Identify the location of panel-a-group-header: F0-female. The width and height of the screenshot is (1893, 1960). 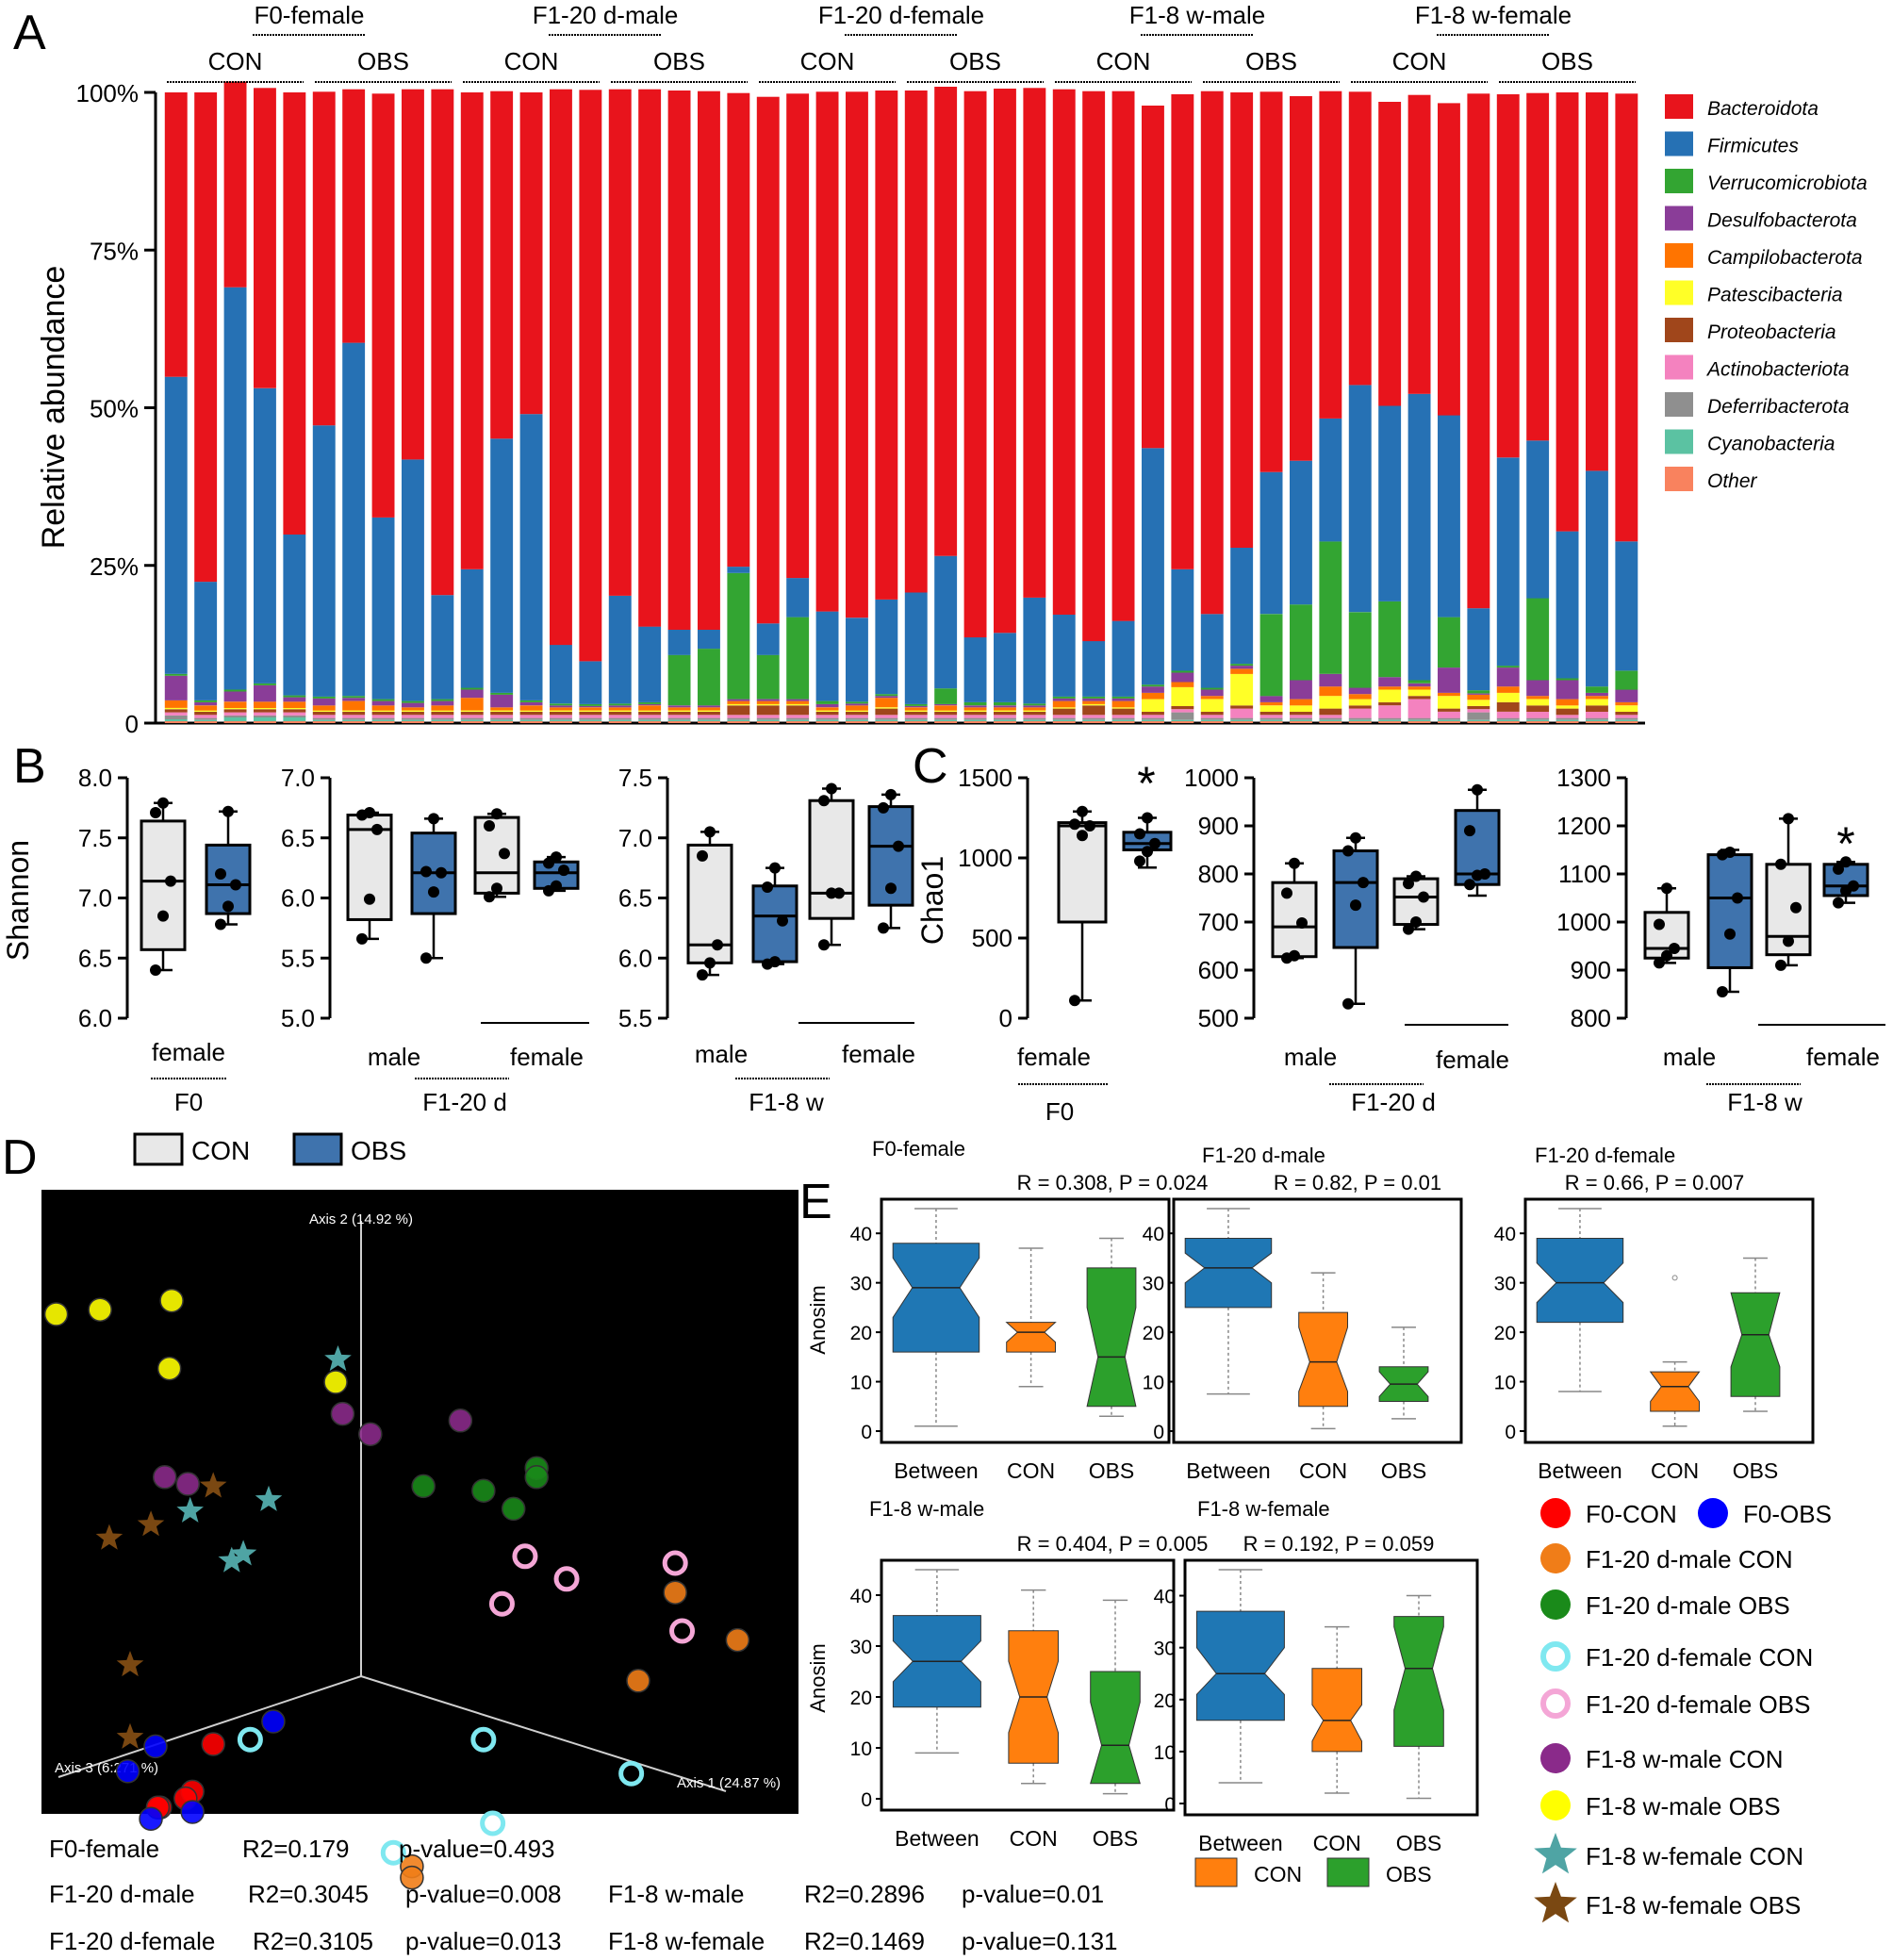
(309, 15).